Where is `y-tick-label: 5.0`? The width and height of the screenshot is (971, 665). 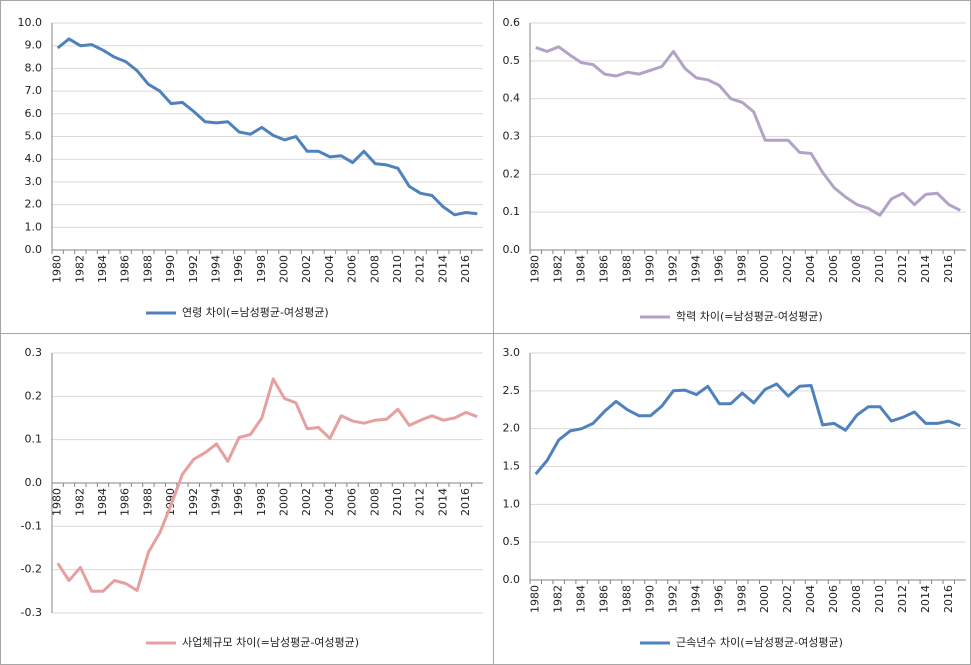
y-tick-label: 5.0 is located at coordinates (34, 136).